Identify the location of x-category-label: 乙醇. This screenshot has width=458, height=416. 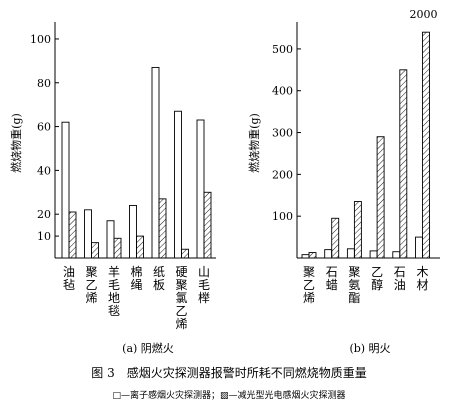
(377, 278).